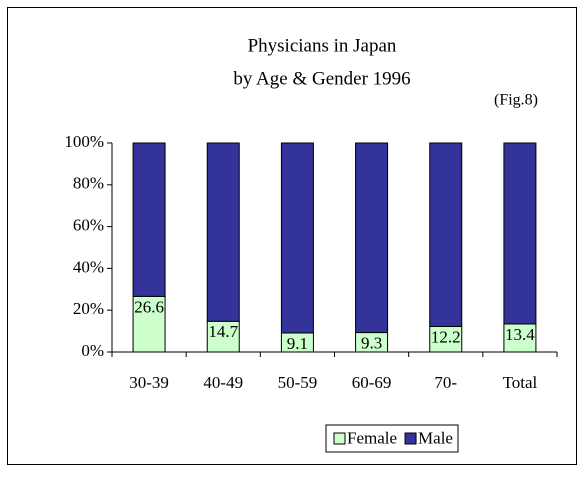 This screenshot has height=477, width=584. What do you see at coordinates (88, 183) in the screenshot?
I see `y-tick-label: 80%` at bounding box center [88, 183].